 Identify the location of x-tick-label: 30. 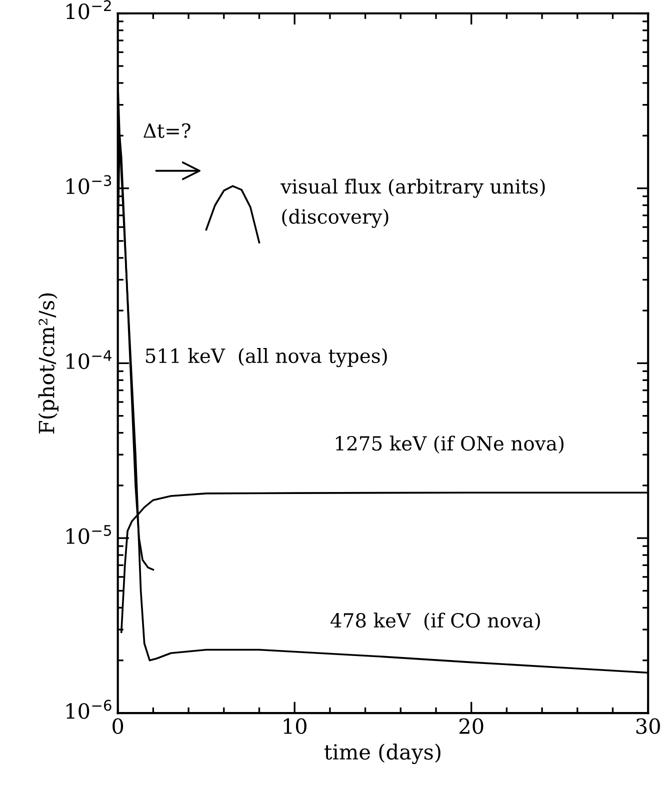
(648, 726).